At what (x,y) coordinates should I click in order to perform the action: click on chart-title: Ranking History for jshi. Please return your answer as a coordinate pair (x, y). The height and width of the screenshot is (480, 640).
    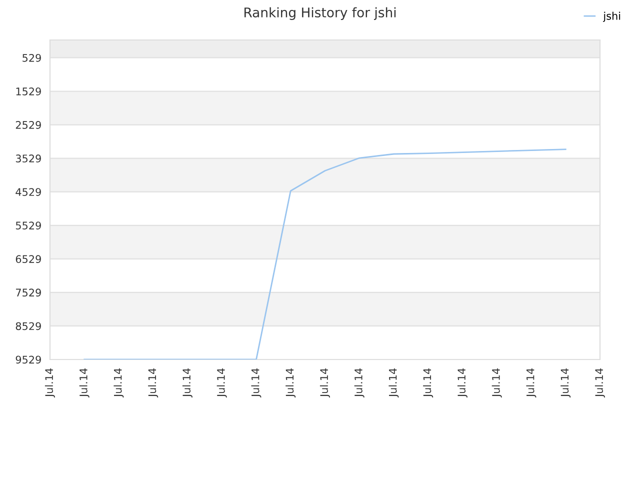
    Looking at the image, I should click on (320, 13).